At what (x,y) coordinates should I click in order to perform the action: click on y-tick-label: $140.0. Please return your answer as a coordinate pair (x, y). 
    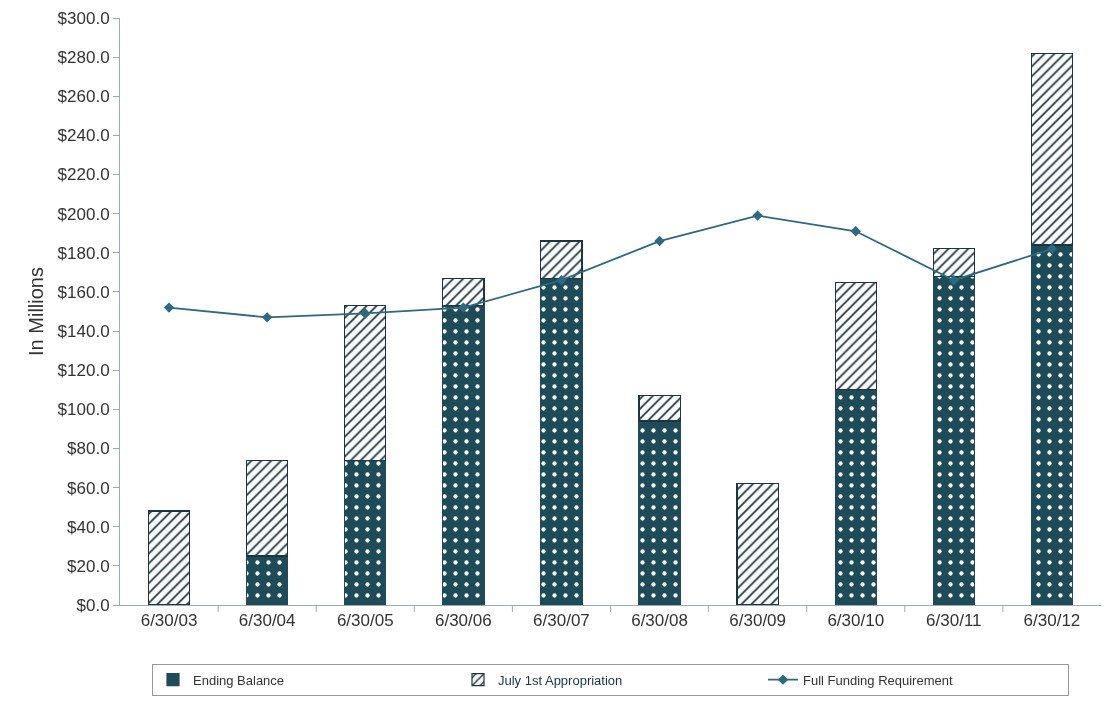
    Looking at the image, I should click on (83, 332).